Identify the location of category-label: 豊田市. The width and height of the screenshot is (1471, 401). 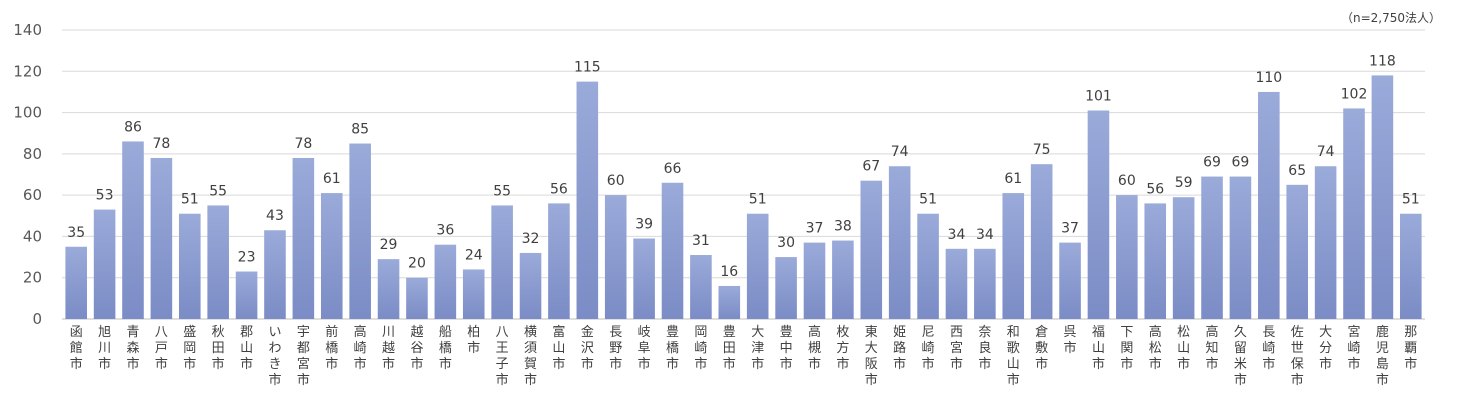
(729, 348).